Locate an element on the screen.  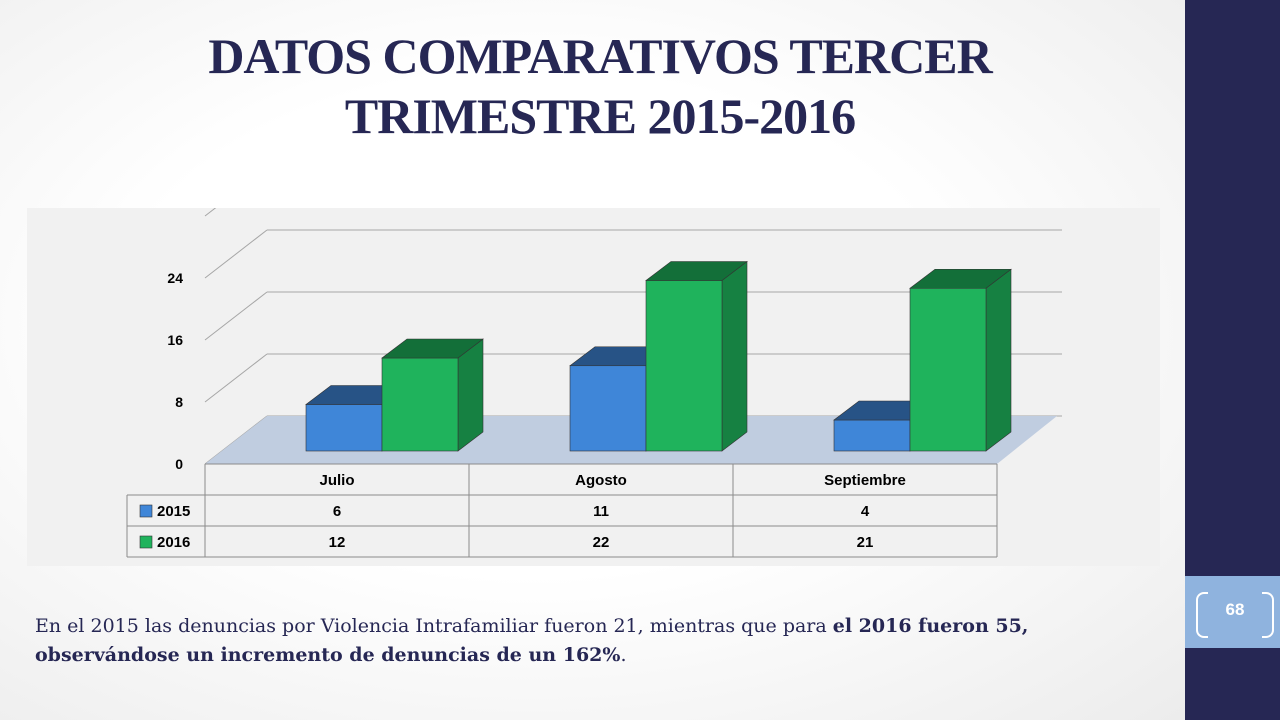
bar-2016-Julio is located at coordinates (432, 395).